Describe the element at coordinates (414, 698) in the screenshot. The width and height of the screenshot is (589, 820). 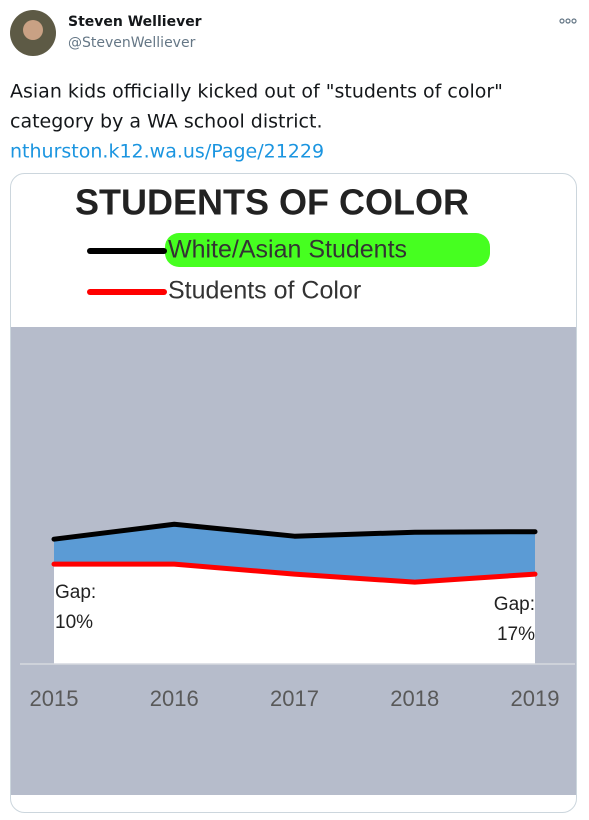
I see `x-tick-label: 2018` at that location.